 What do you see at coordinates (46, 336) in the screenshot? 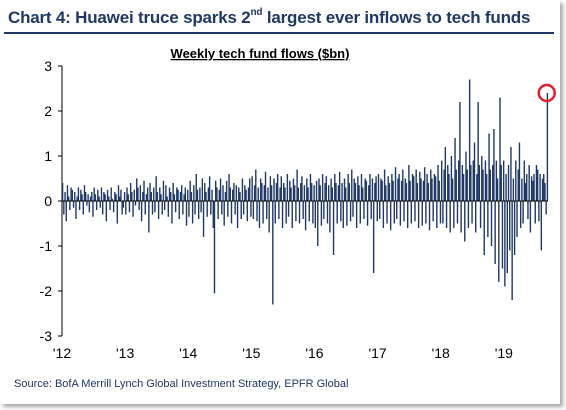
I see `y-tick-label: -3` at bounding box center [46, 336].